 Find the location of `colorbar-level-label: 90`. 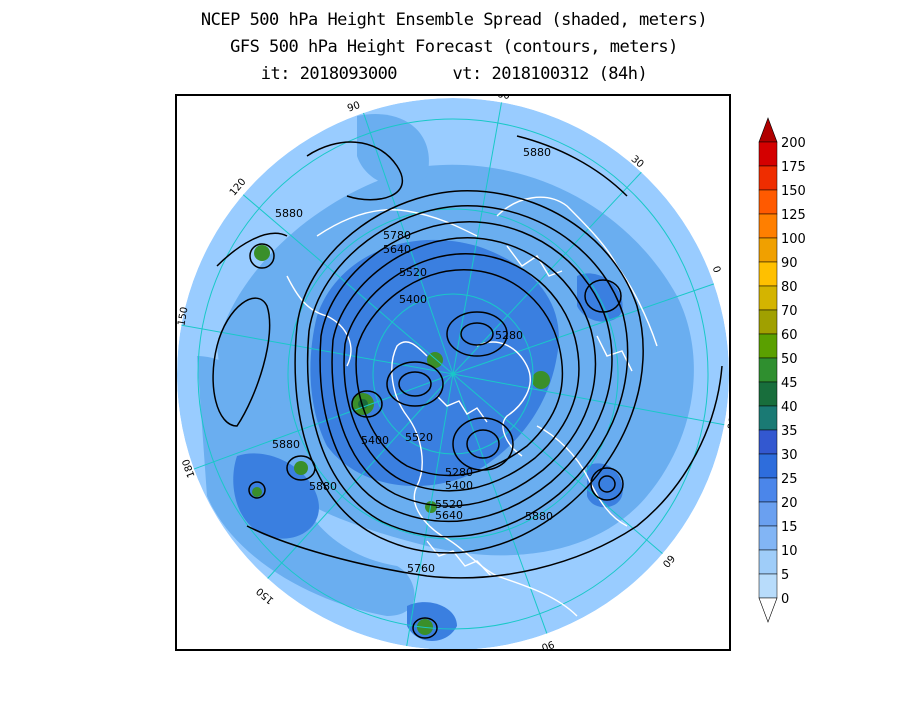

colorbar-level-label: 90 is located at coordinates (789, 263).